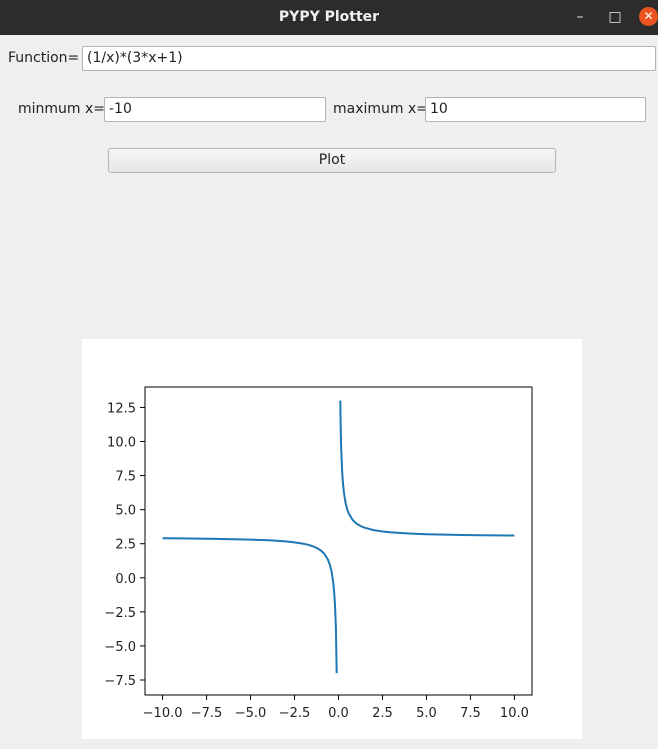 The height and width of the screenshot is (749, 658). Describe the element at coordinates (514, 713) in the screenshot. I see `x-tick-label: 10.0` at that location.